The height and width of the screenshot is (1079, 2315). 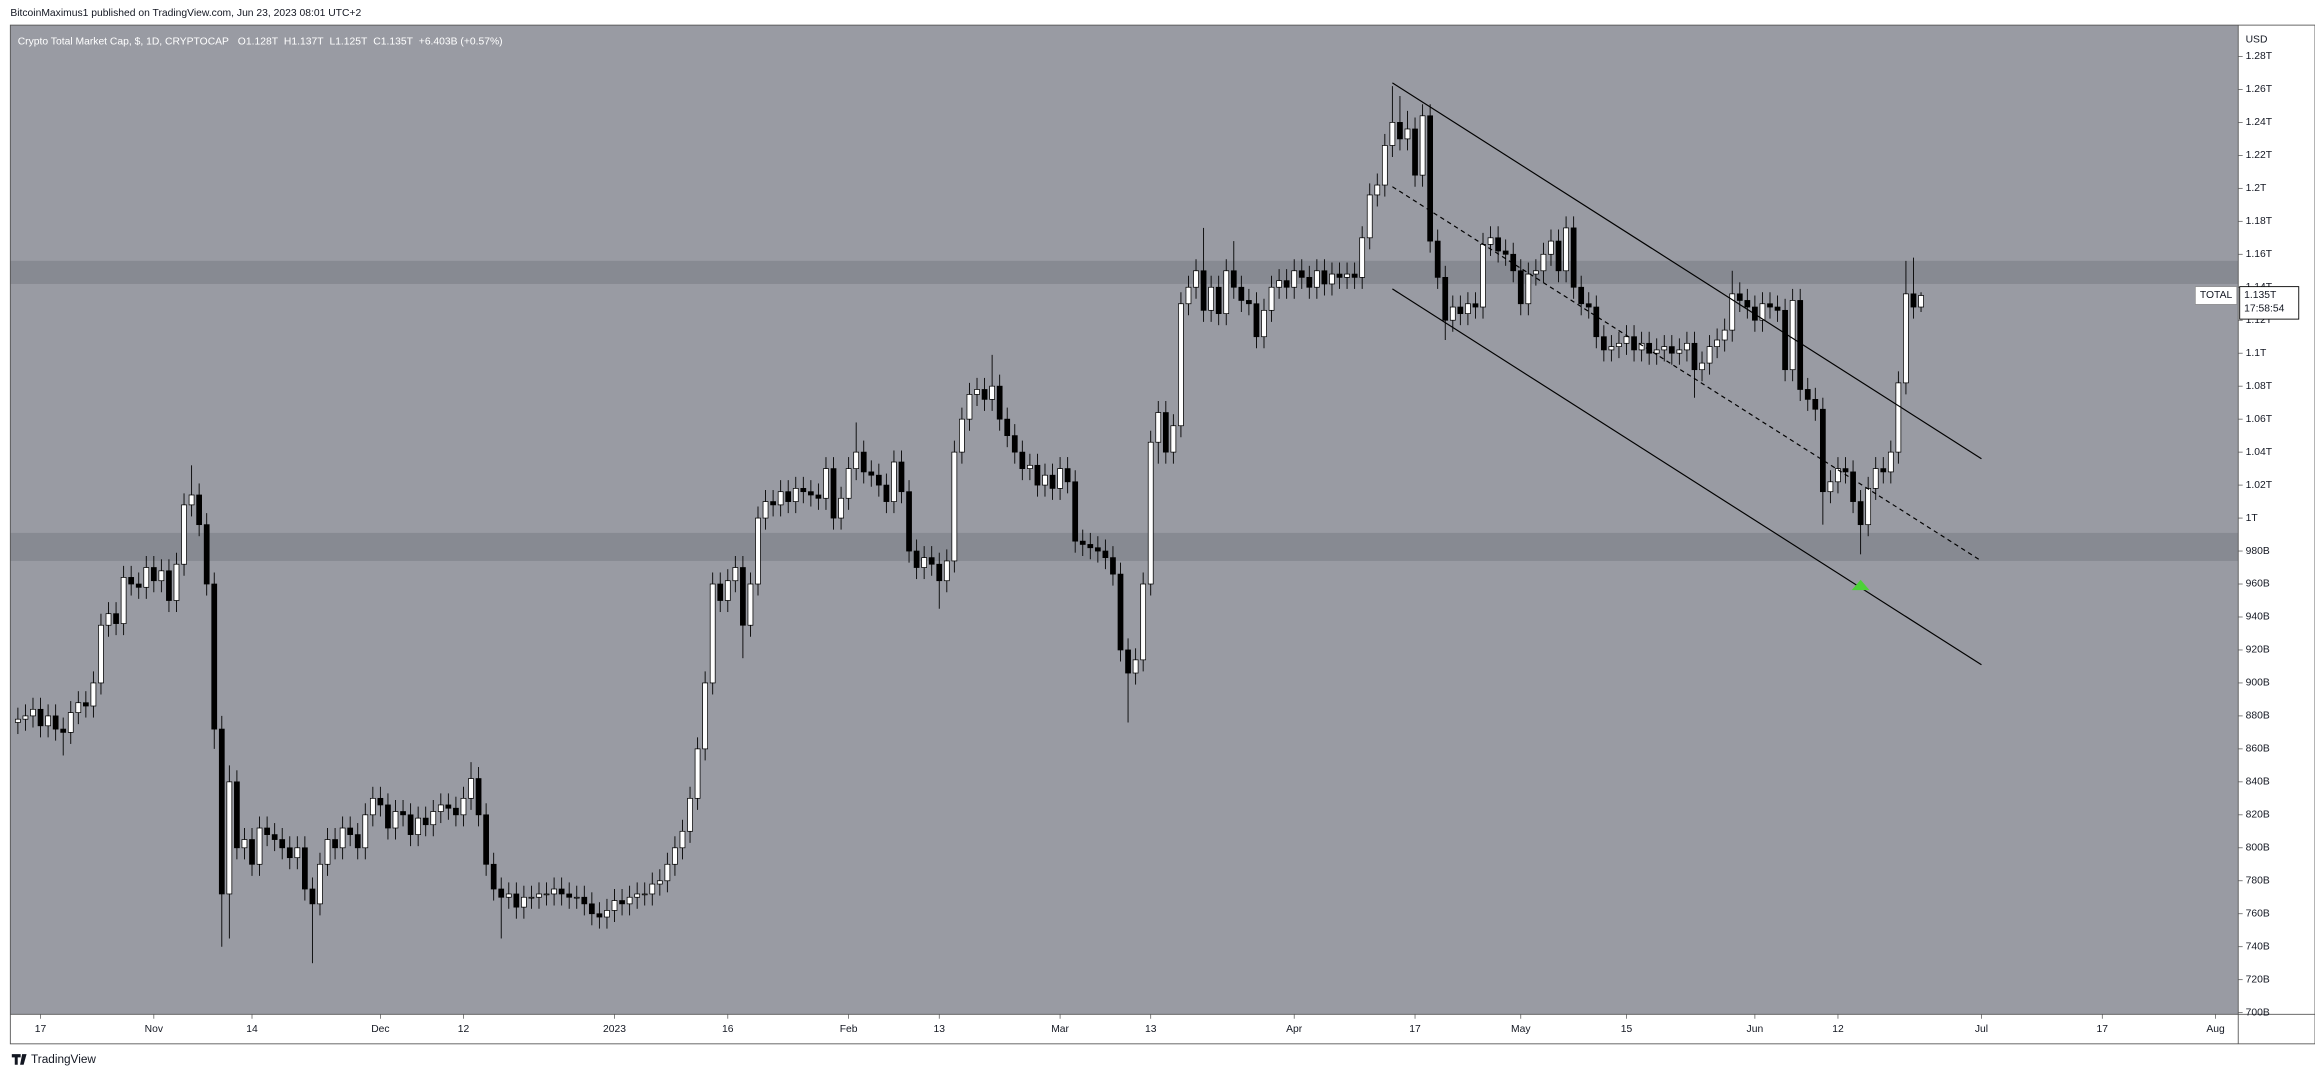 What do you see at coordinates (242, 41) in the screenshot?
I see `legend-key: O` at bounding box center [242, 41].